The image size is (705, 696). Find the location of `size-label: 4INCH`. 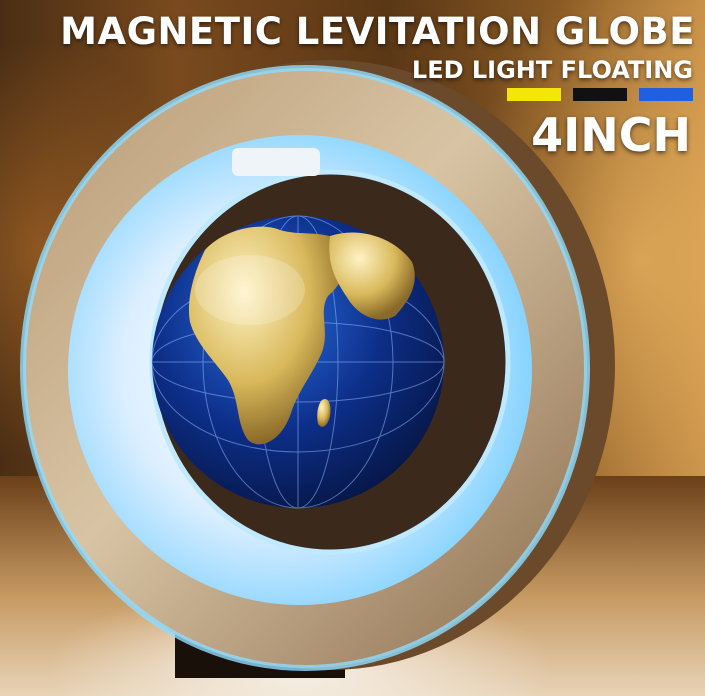

size-label: 4INCH is located at coordinates (611, 135).